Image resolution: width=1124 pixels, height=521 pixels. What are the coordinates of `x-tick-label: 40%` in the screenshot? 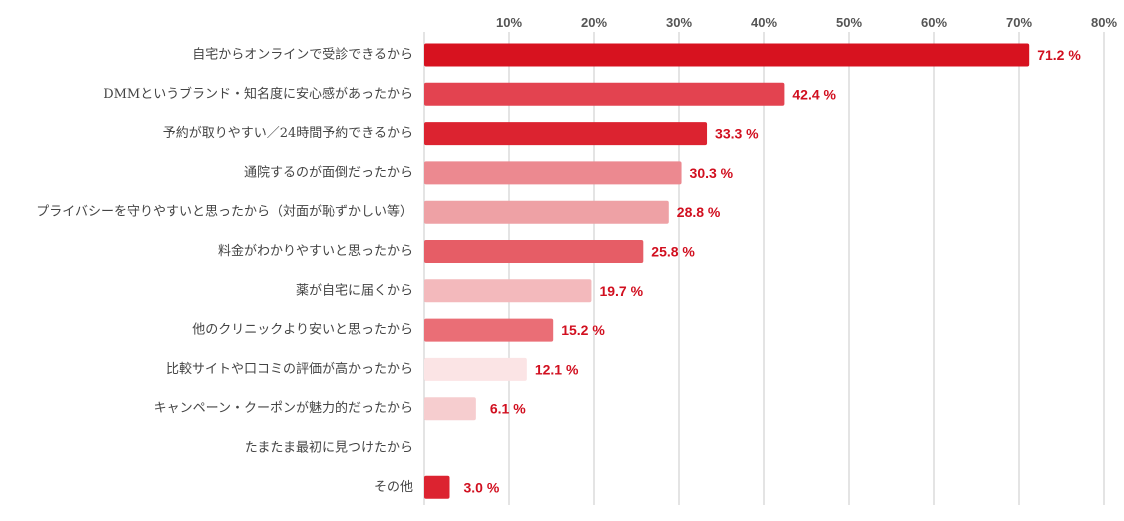 It's located at (764, 22).